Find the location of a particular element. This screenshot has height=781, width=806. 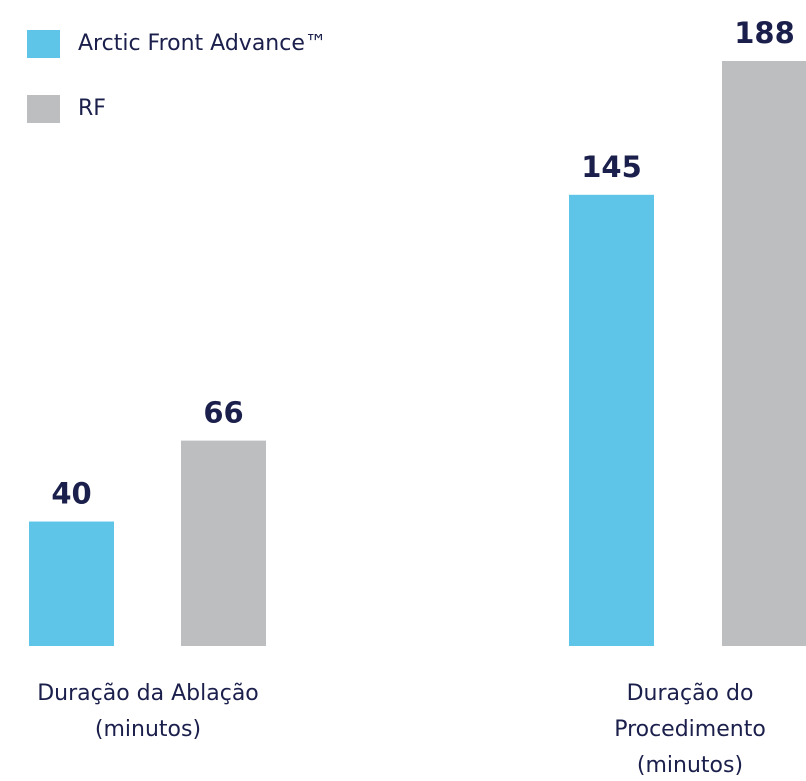

category-label: Duração da Ablação (minutos) is located at coordinates (148, 711).